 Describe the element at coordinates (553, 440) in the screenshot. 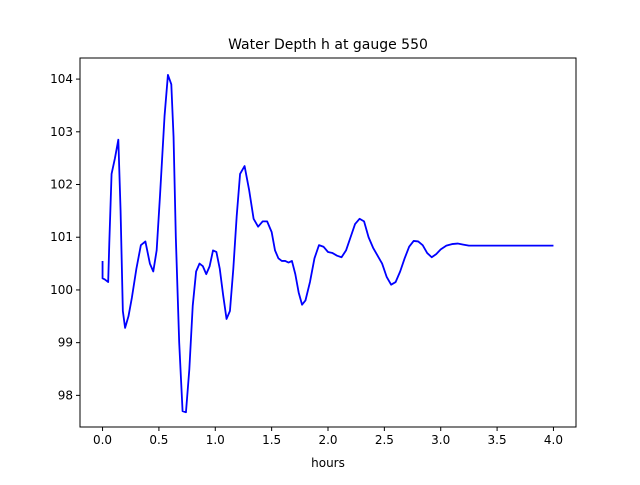

I see `x-tick-label: 4.0` at that location.